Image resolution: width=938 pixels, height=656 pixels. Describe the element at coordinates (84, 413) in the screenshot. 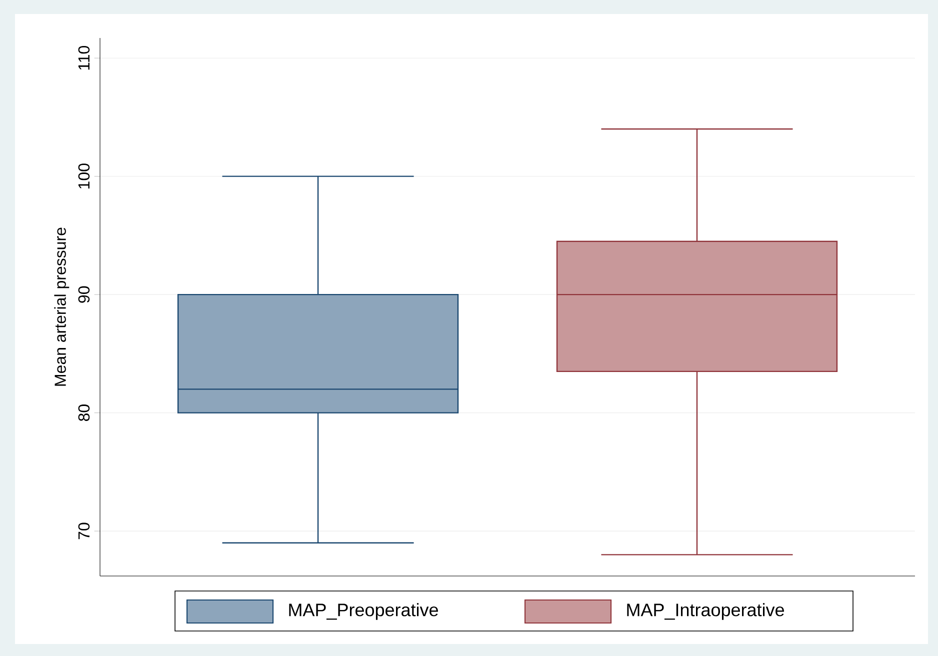

I see `y-tick-label: 80` at that location.